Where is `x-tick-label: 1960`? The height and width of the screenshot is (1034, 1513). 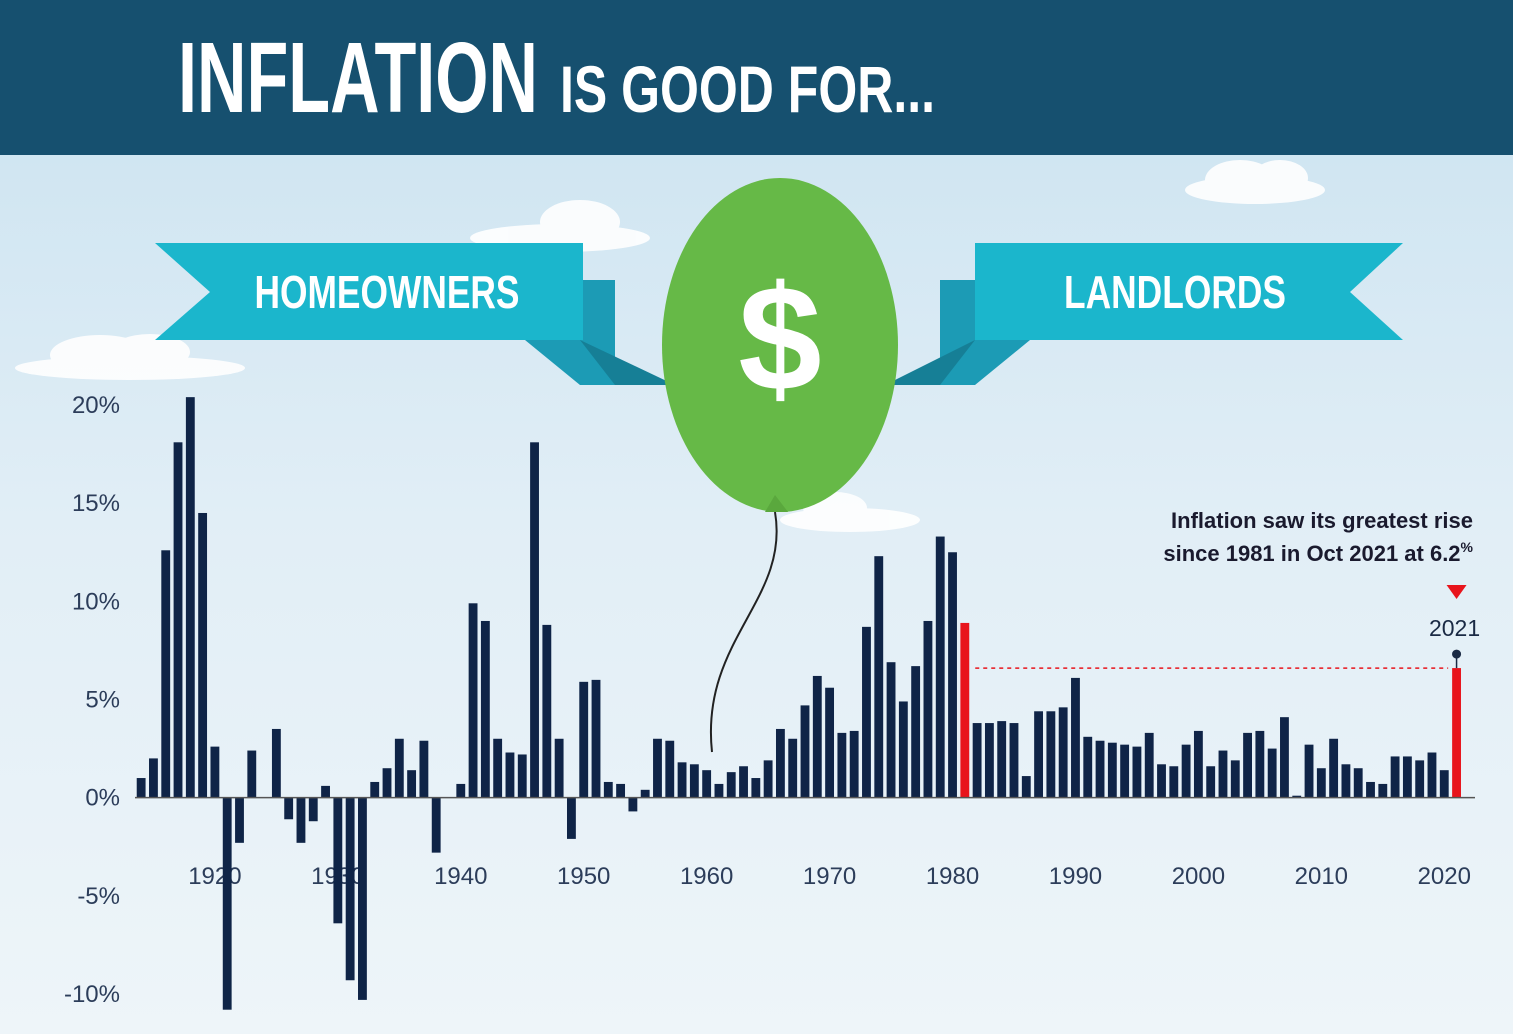
x-tick-label: 1960 is located at coordinates (706, 876).